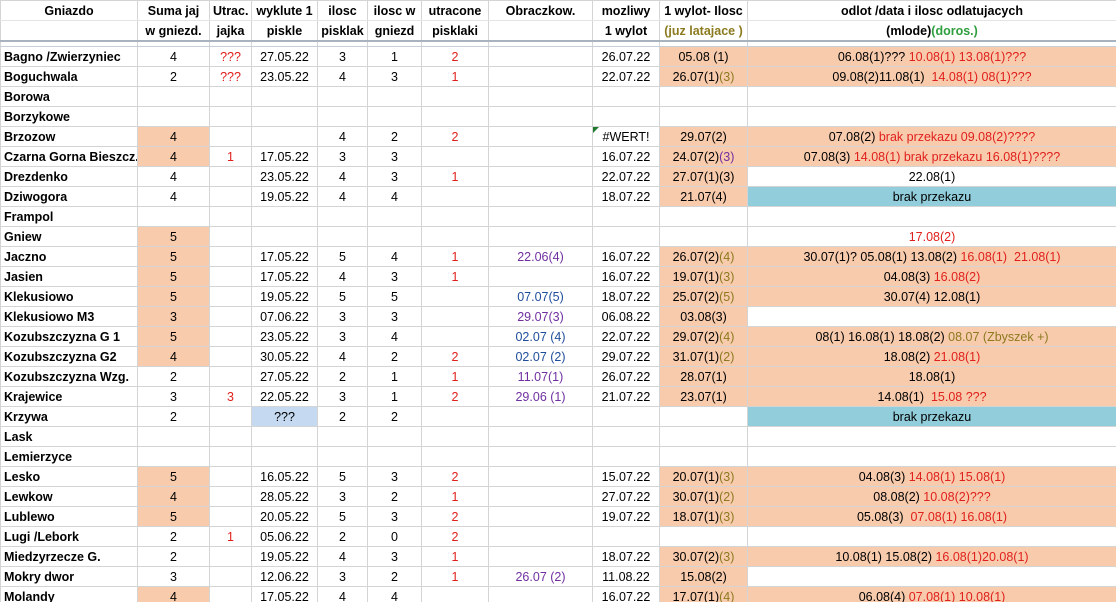 This screenshot has width=1116, height=602. Describe the element at coordinates (284, 296) in the screenshot. I see `cell-wyklute: 19.05.22` at that location.